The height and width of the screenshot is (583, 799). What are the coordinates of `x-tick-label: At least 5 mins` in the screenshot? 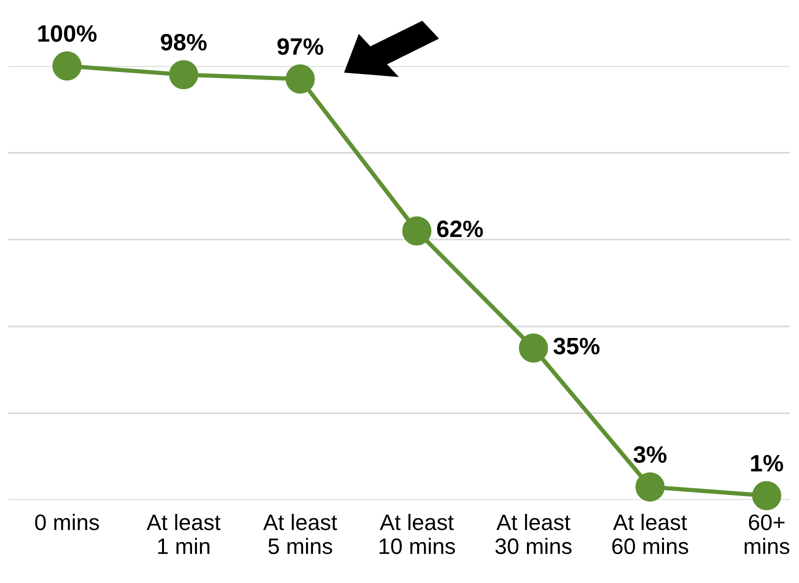 It's located at (300, 534).